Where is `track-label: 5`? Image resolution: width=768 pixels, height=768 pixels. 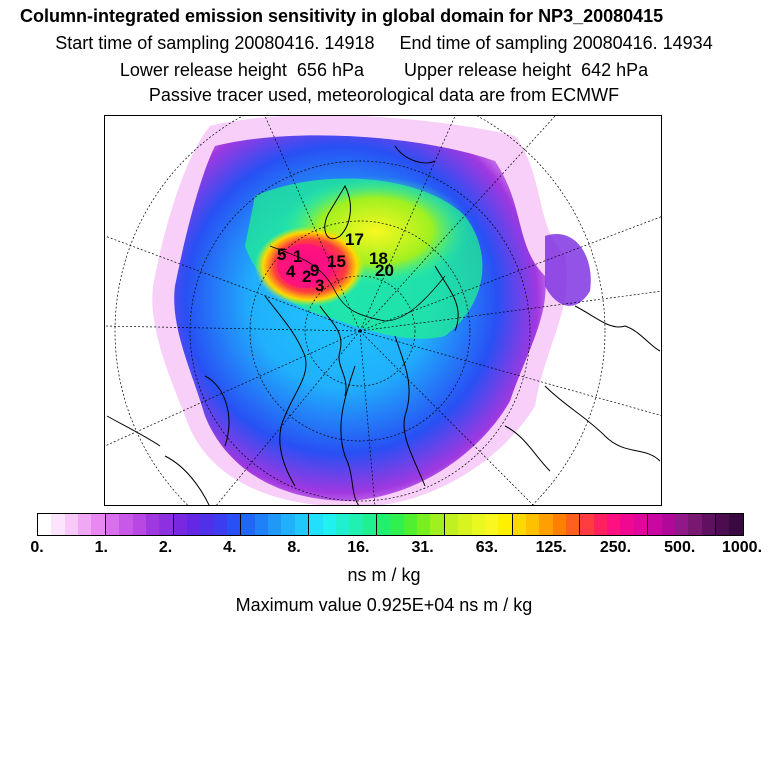 track-label: 5 is located at coordinates (282, 254).